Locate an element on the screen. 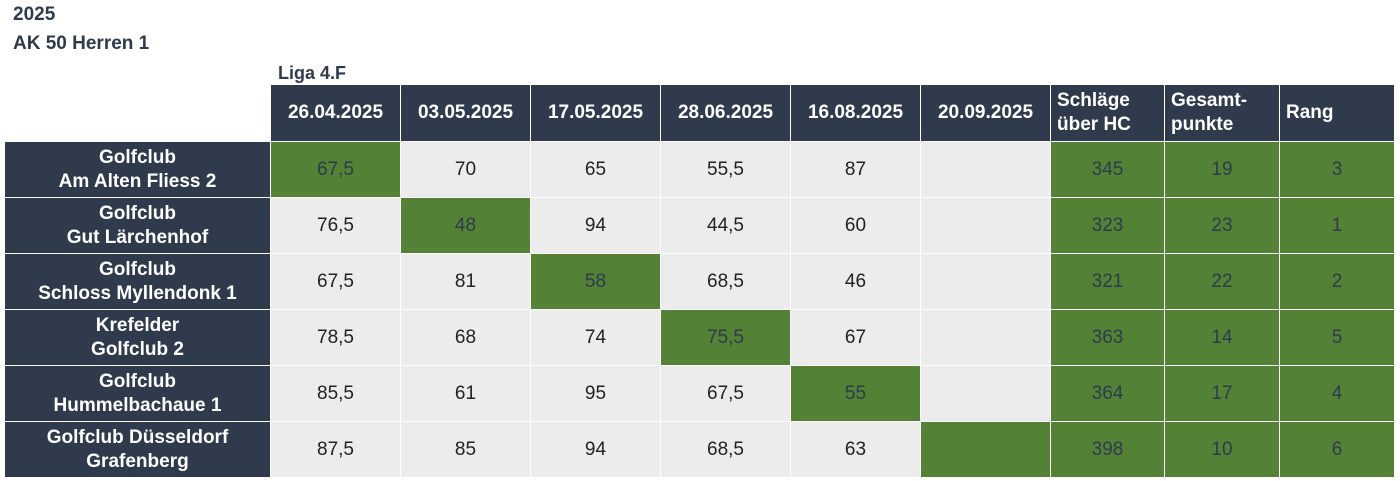 The image size is (1400, 481). corner-cell is located at coordinates (137, 113).